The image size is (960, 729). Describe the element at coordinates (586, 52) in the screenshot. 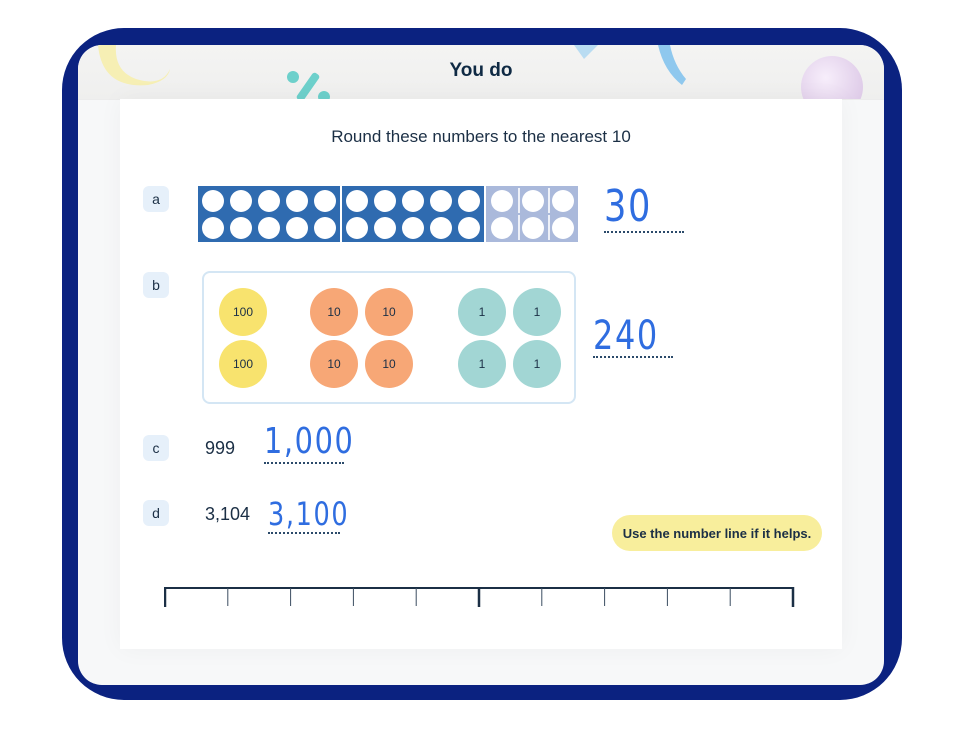

I see `triangle-decoration-icon` at that location.